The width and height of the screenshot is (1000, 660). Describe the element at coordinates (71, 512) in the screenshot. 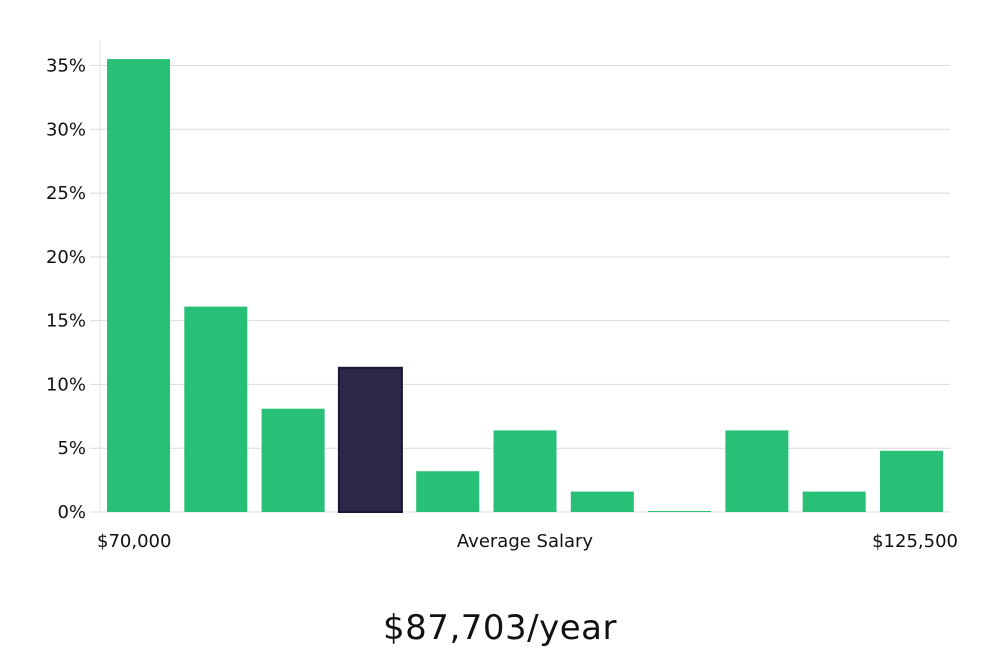

I see `y-tick-label: 0%` at that location.